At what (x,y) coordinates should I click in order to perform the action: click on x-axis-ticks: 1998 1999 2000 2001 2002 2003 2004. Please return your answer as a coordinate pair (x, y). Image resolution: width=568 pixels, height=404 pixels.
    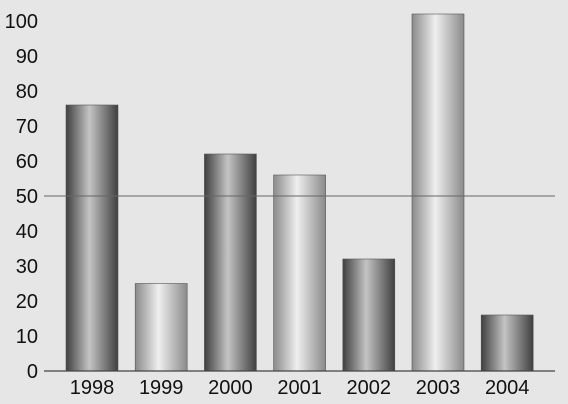
    Looking at the image, I should click on (300, 388).